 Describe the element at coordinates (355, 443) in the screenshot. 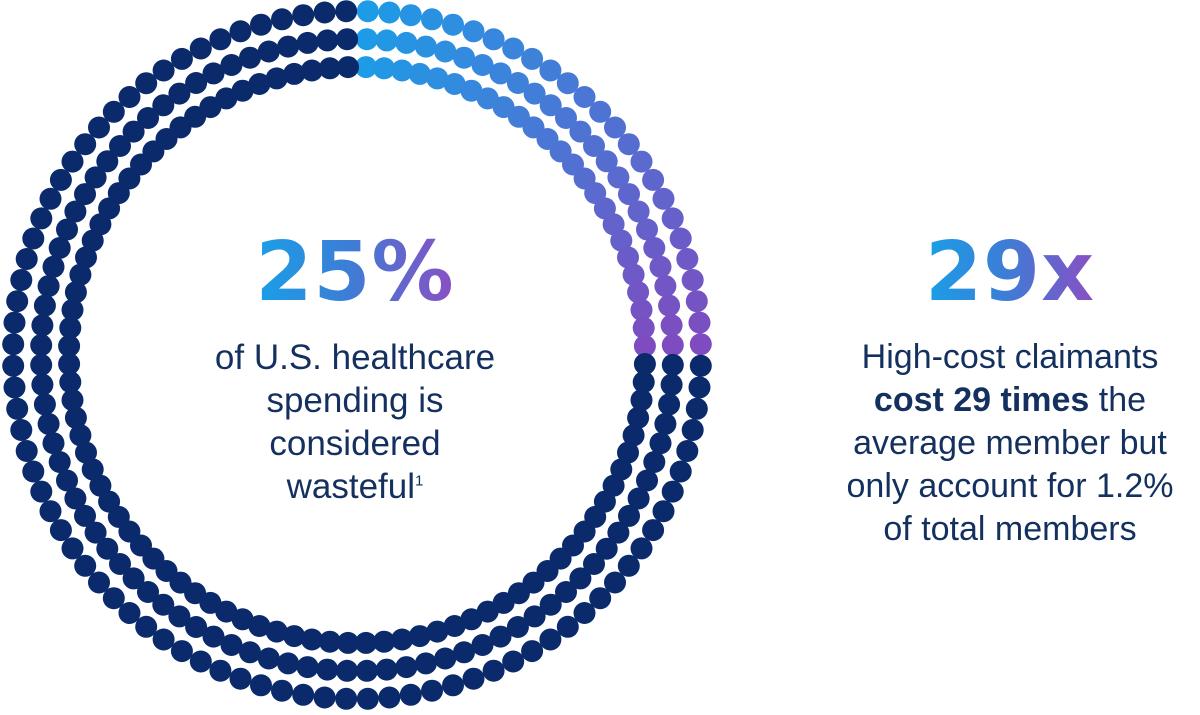

I see `waste-line-3: considered` at that location.